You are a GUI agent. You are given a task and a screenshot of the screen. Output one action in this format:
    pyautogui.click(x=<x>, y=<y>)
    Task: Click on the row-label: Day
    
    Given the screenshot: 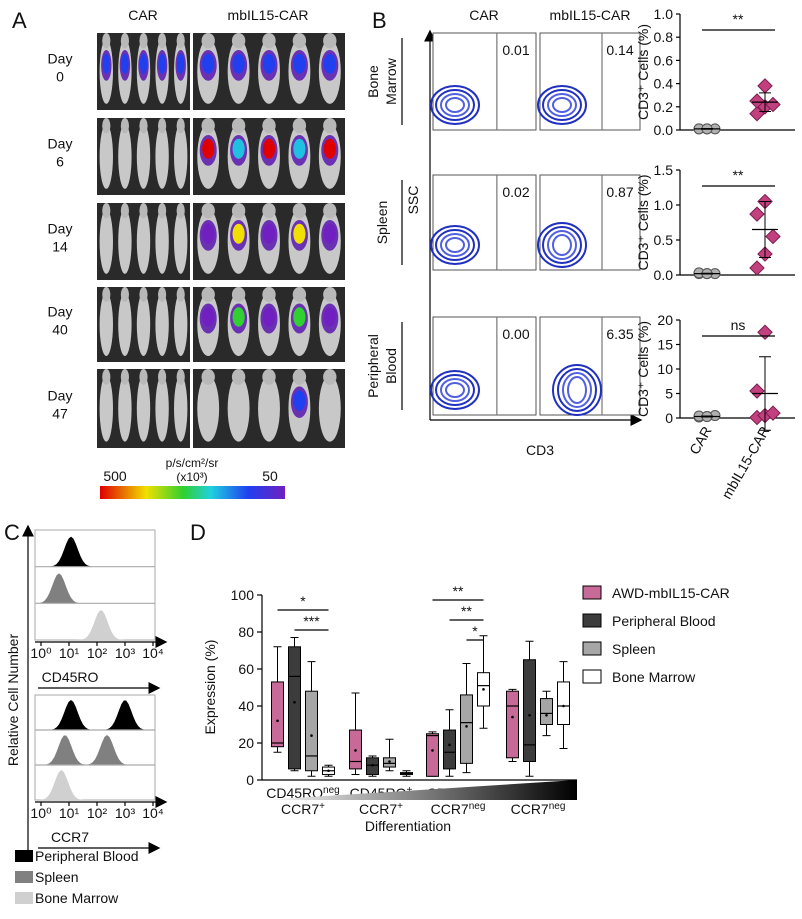 What is the action you would take?
    pyautogui.click(x=60, y=229)
    